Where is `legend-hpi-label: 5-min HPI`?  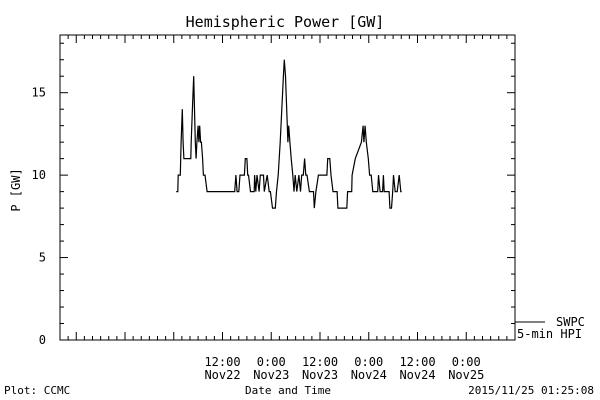
legend-hpi-label: 5-min HPI is located at coordinates (549, 334).